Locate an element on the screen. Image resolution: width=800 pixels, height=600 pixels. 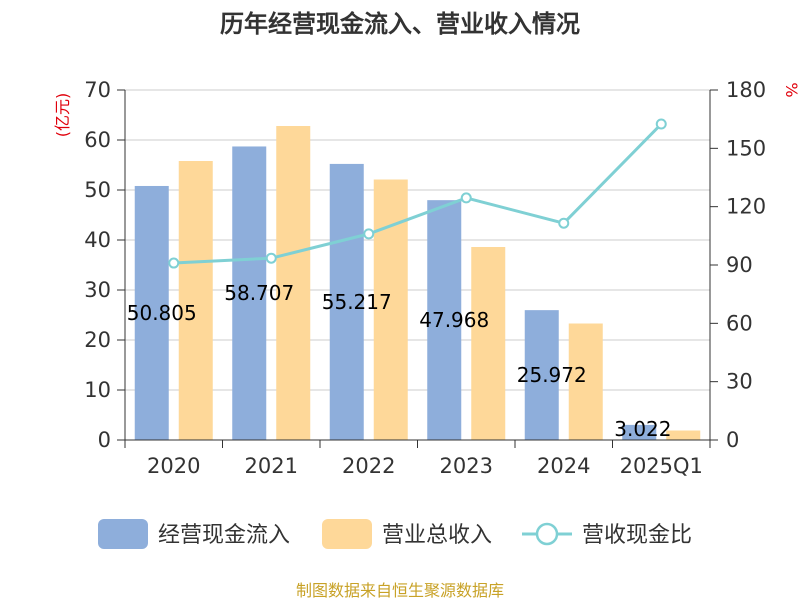
legend-label: 营业总收入 is located at coordinates (437, 535).